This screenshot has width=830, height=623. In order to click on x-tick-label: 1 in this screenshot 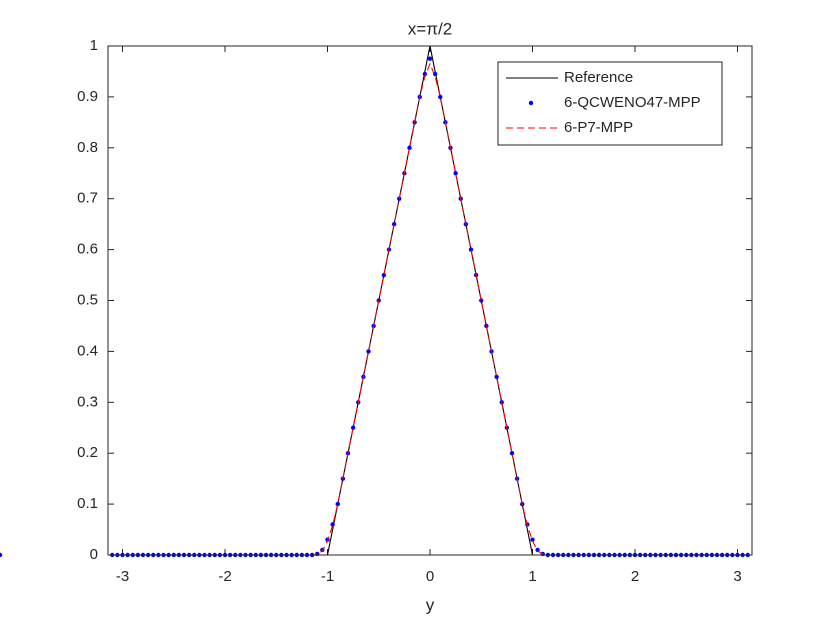, I will do `click(532, 576)`.